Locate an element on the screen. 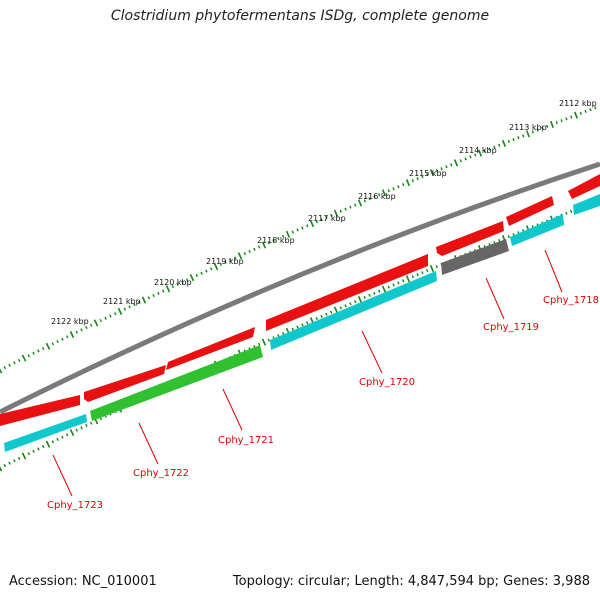  gene-label-cphy-1721: Cphy_1721 is located at coordinates (246, 440).